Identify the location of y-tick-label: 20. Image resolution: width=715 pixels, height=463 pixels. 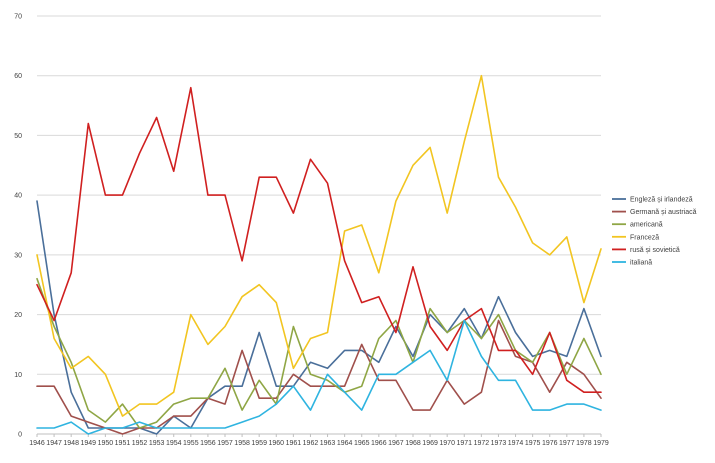
(18, 315).